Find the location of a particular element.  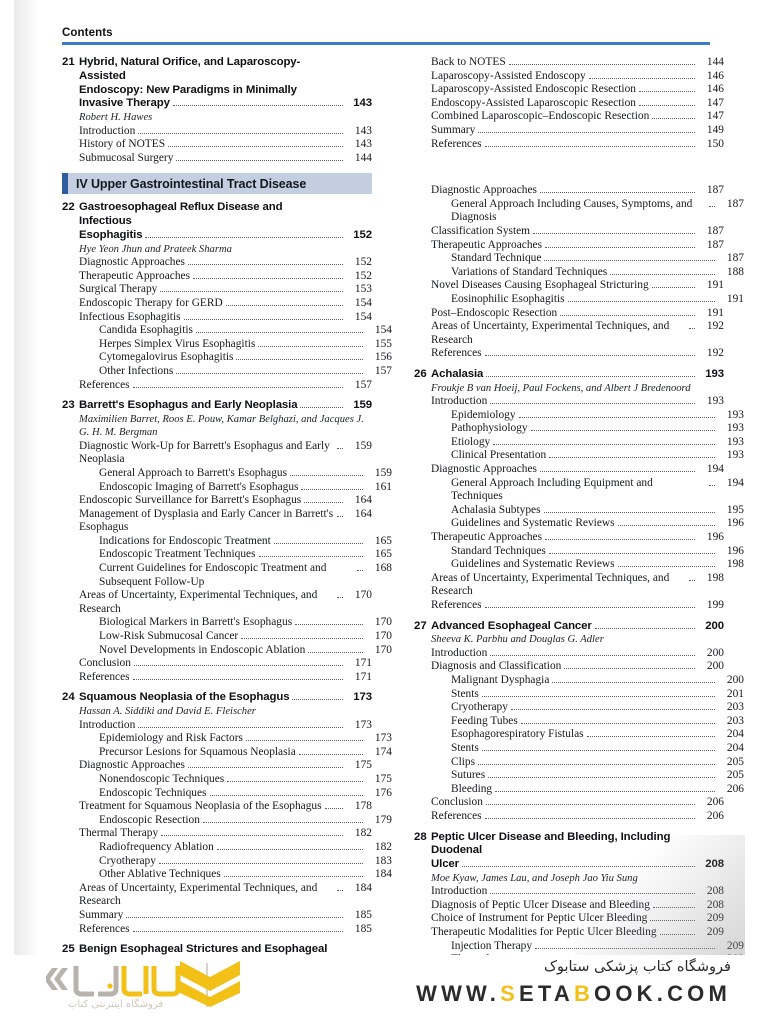

toc-entry: Surgical Therapy 153 is located at coordinates (225, 290).